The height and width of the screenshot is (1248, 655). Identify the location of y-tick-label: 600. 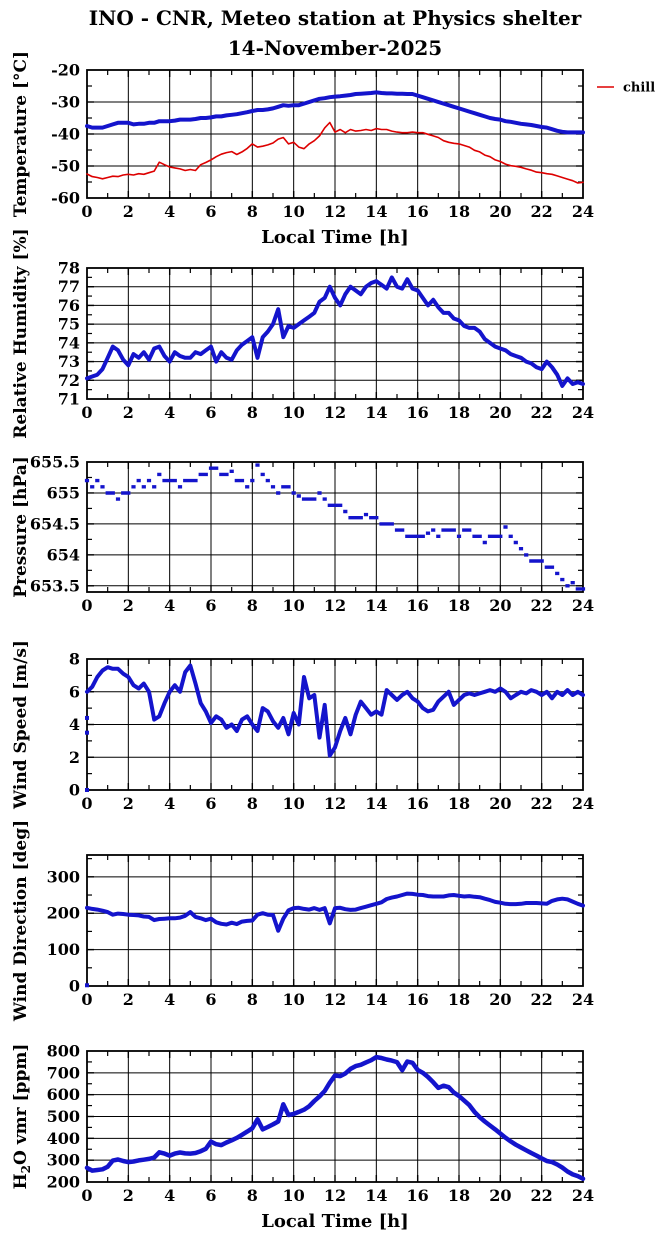
(63, 1094).